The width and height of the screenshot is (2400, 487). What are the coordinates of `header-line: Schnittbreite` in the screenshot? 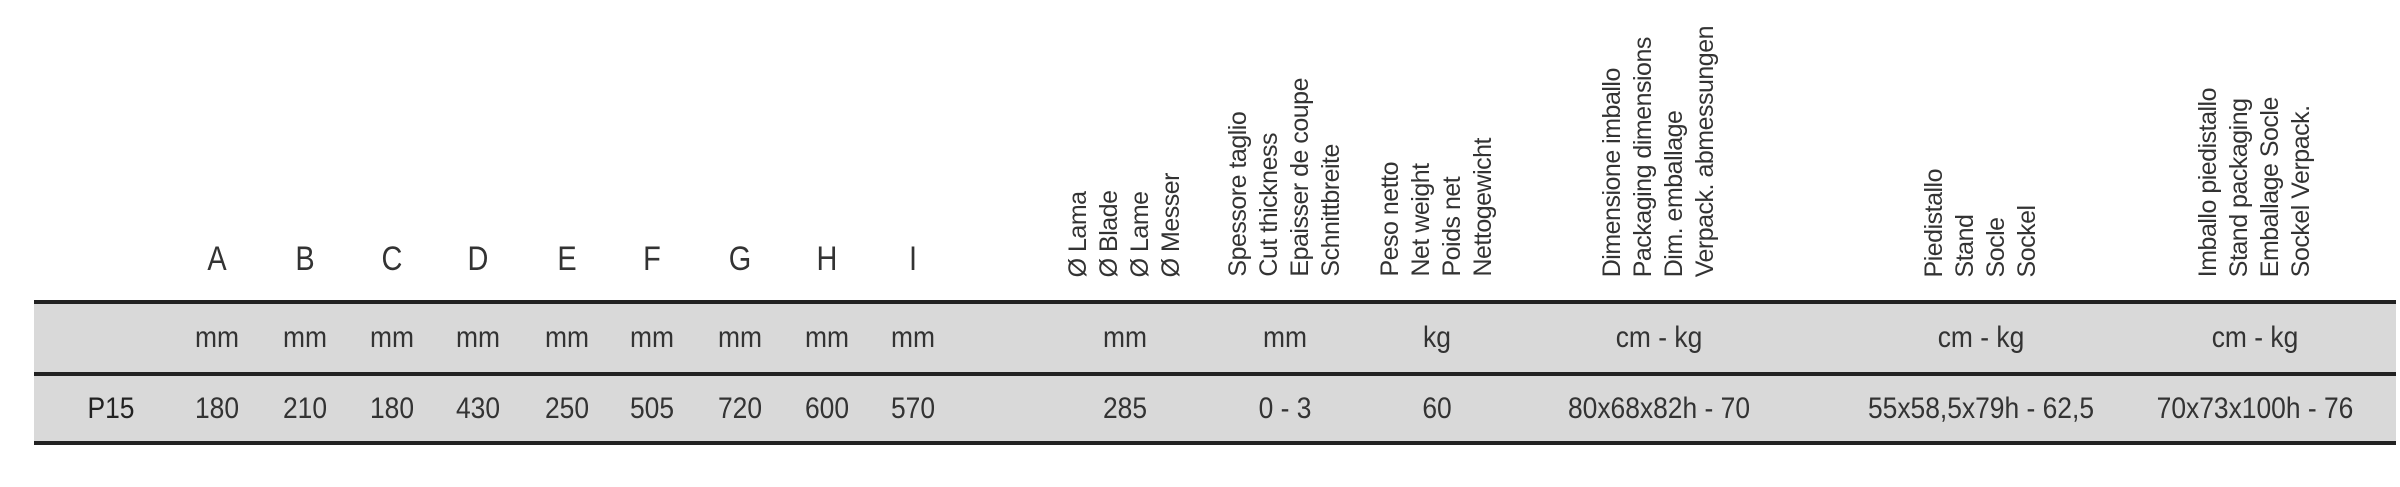 It's located at (1331, 210).